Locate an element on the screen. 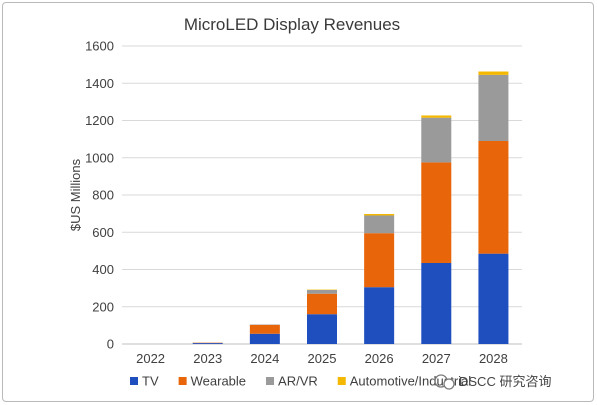 This screenshot has height=405, width=597. legend: TV Wearable AR/VR Automotive/Industrial is located at coordinates (300, 381).